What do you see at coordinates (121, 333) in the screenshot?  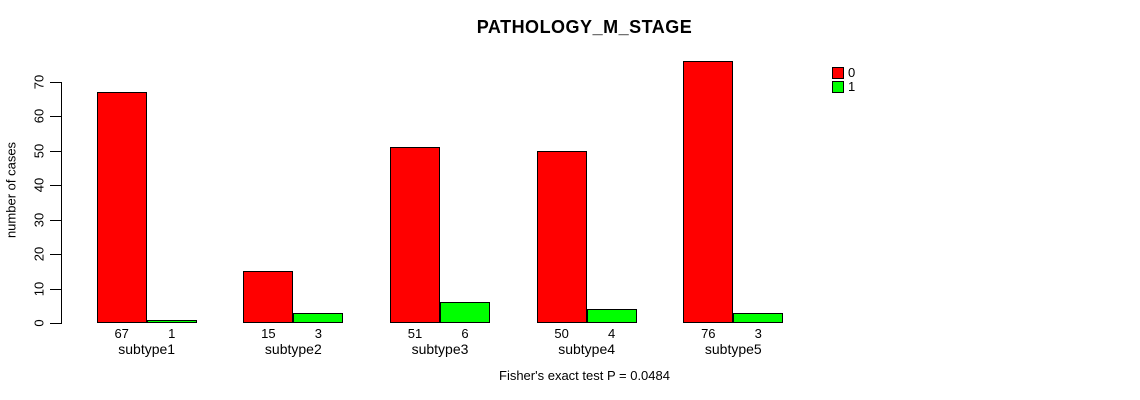 I see `bar-value-subtype1-series0: 67` at bounding box center [121, 333].